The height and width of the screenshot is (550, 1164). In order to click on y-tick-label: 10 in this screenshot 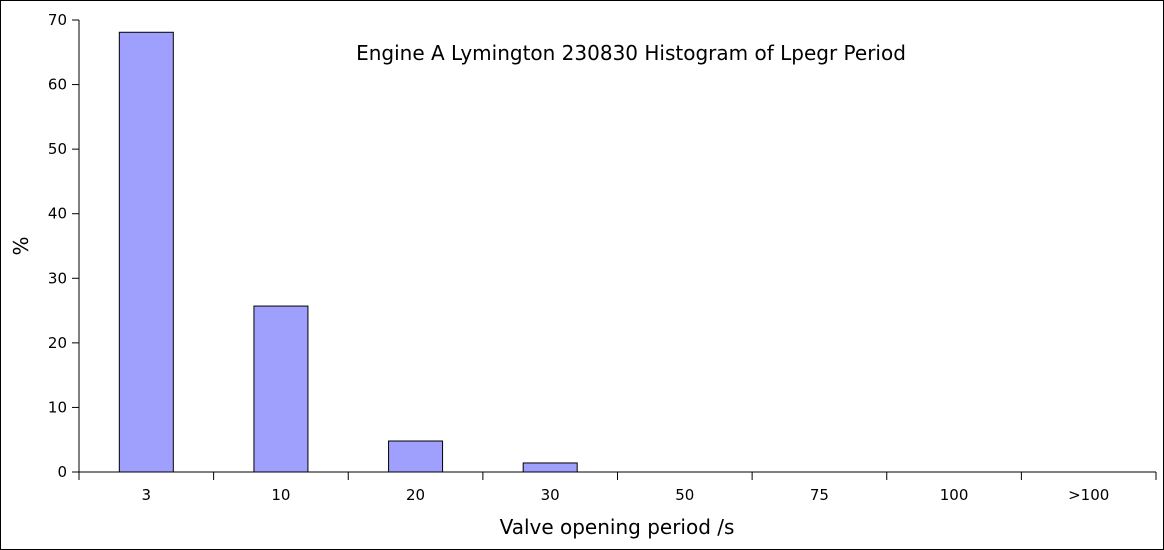, I will do `click(57, 407)`.